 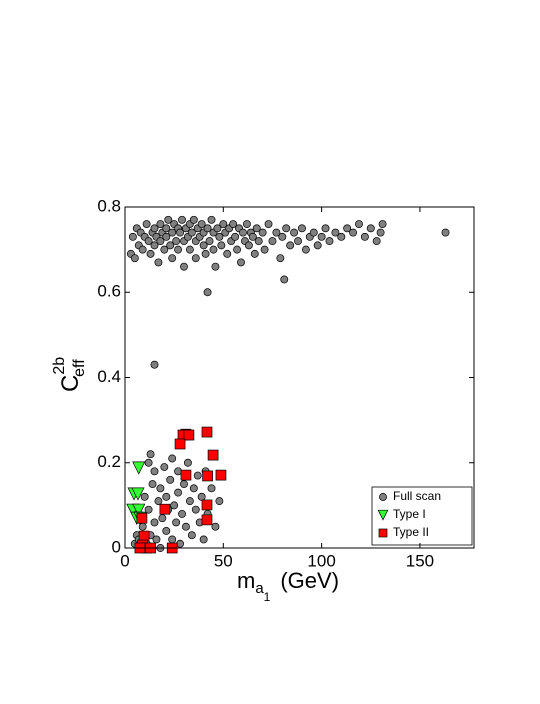 I want to click on x-axis-label: ma1 (GeV), so click(x=288, y=586).